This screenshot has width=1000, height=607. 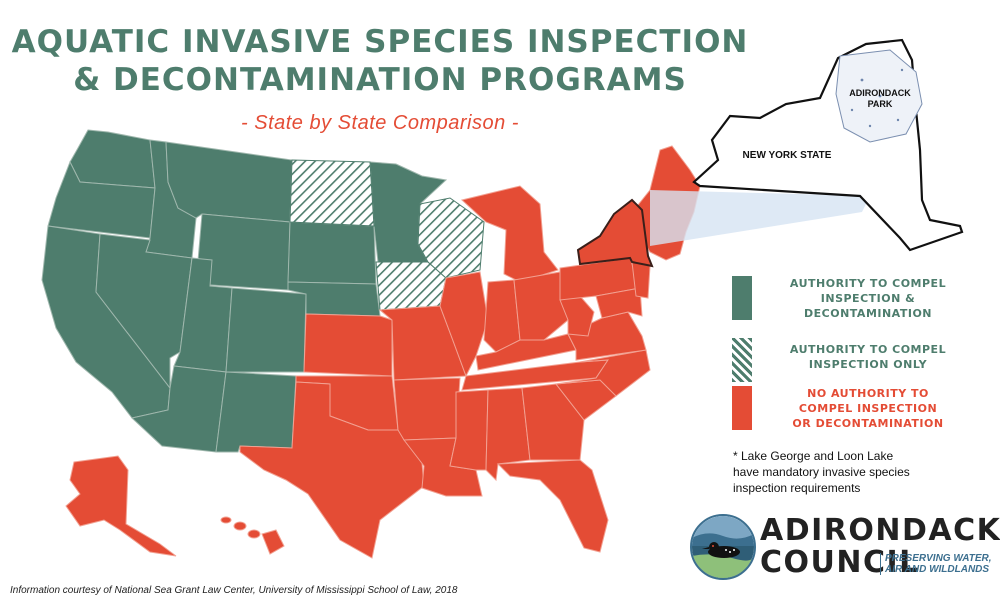 What do you see at coordinates (380, 80) in the screenshot?
I see `map-title-line-2: & DECONTAMINATION PROGRAMS` at bounding box center [380, 80].